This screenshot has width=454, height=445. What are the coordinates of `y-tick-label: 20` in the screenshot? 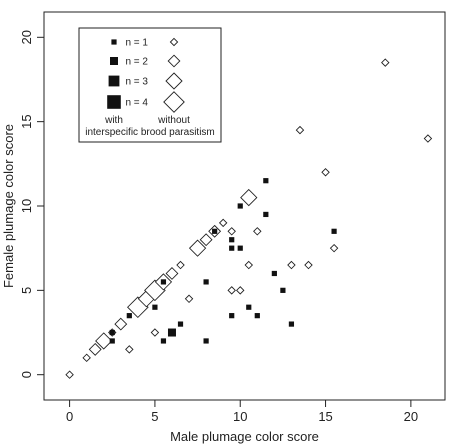 It's located at (26, 37).